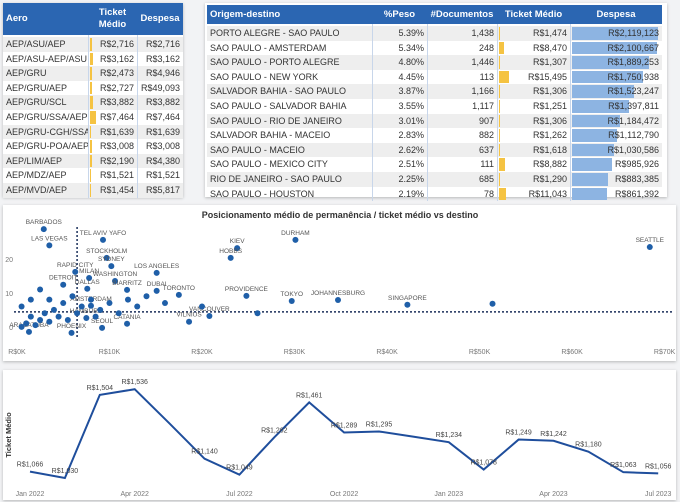 The image size is (680, 502). What do you see at coordinates (278, 91) in the screenshot?
I see `table-cell: SALVADOR BAHIA - SAO PAULO` at bounding box center [278, 91].